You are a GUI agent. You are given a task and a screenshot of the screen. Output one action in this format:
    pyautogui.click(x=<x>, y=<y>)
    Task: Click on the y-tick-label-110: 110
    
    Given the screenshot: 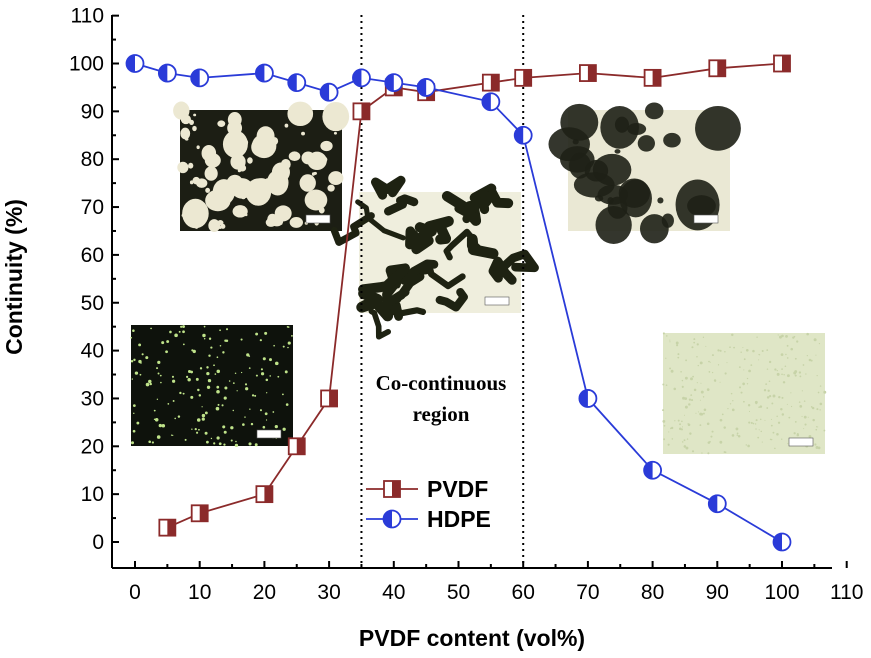 What is the action you would take?
    pyautogui.click(x=87, y=16)
    